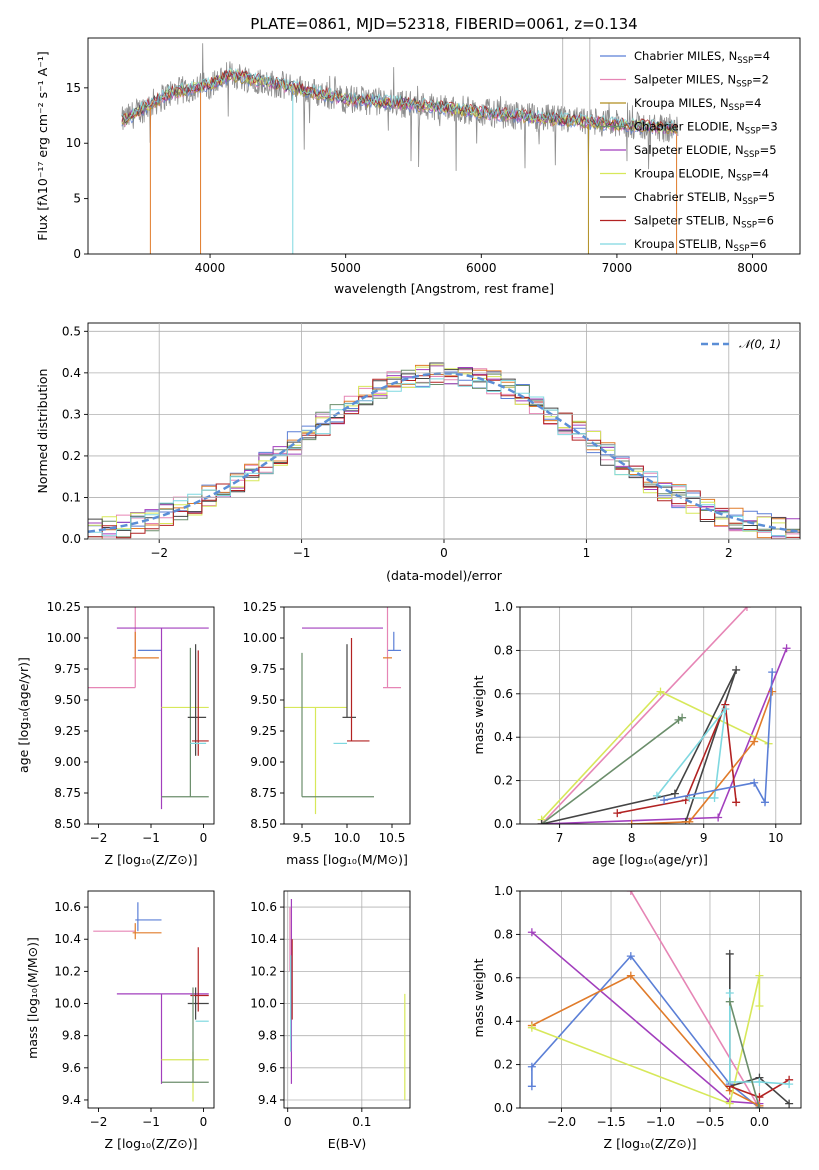  Describe the element at coordinates (503, 1065) in the screenshot. I see `weight-vs-Z-ytick-label: 0.2` at that location.